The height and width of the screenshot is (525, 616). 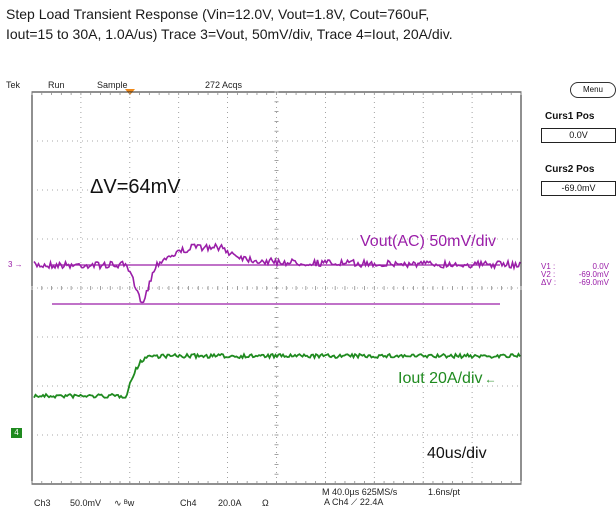 What do you see at coordinates (277, 376) in the screenshot?
I see `trace-ch4-iout` at bounding box center [277, 376].